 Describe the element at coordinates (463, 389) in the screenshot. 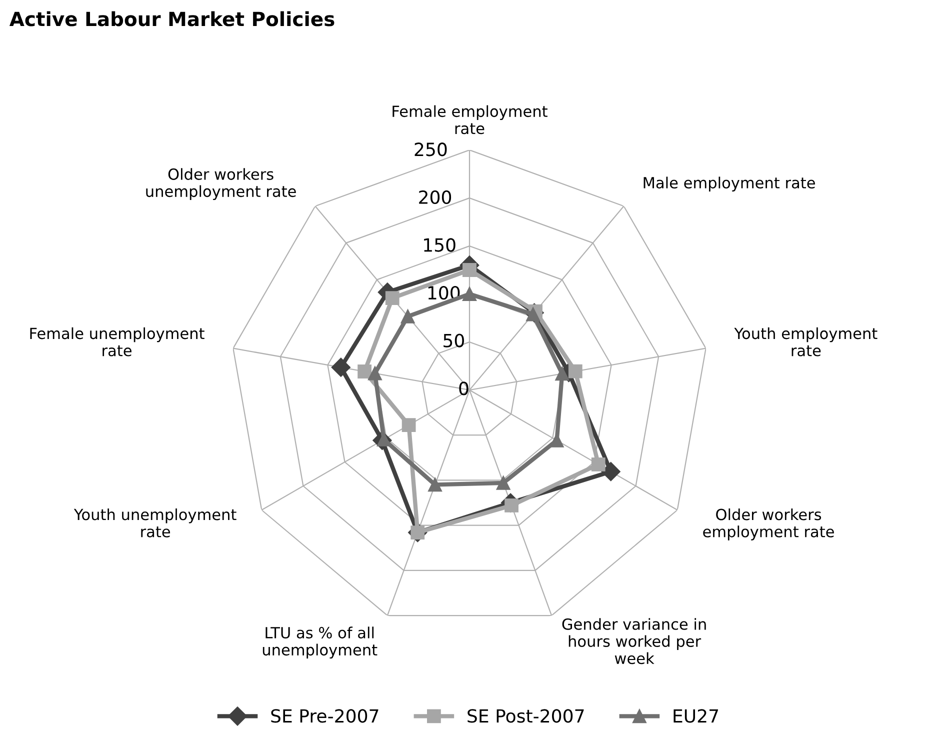

I see `y-tick-label: 0` at that location.